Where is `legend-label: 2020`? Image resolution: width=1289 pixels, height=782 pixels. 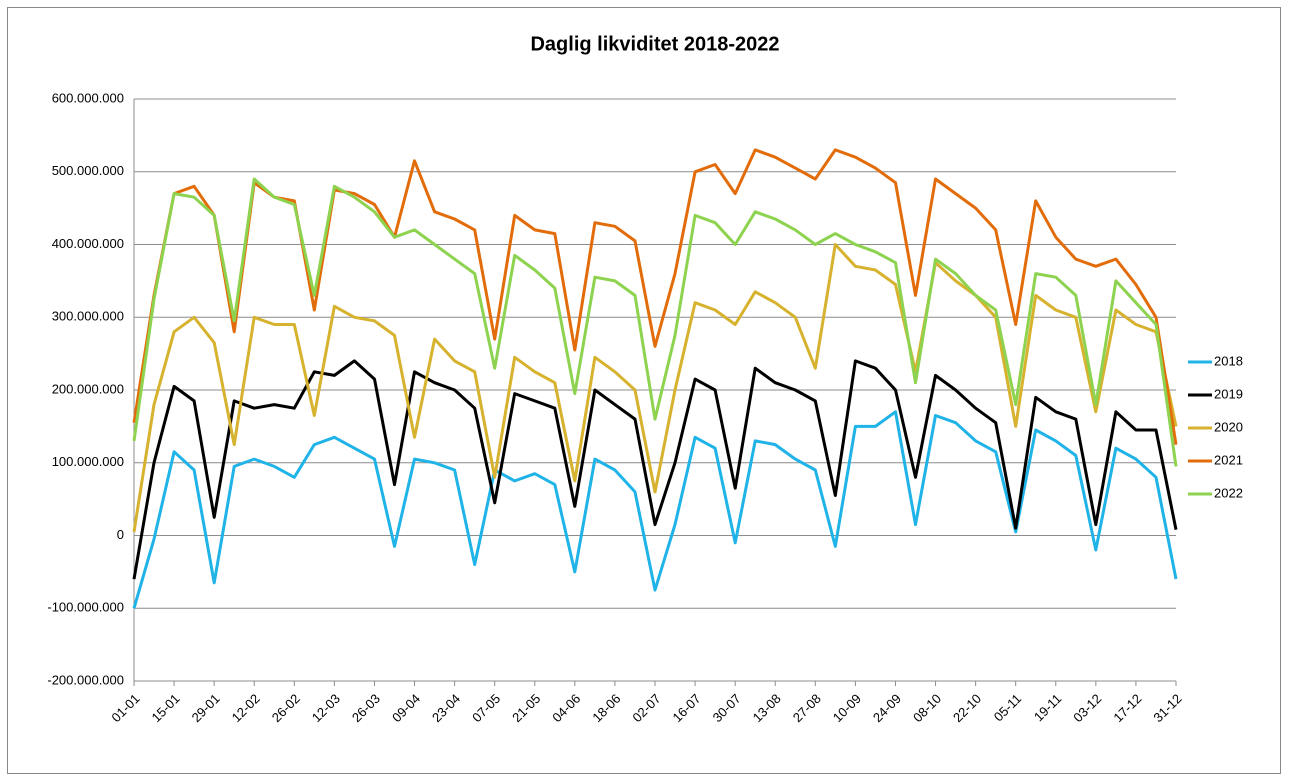
legend-label: 2020 is located at coordinates (1228, 426).